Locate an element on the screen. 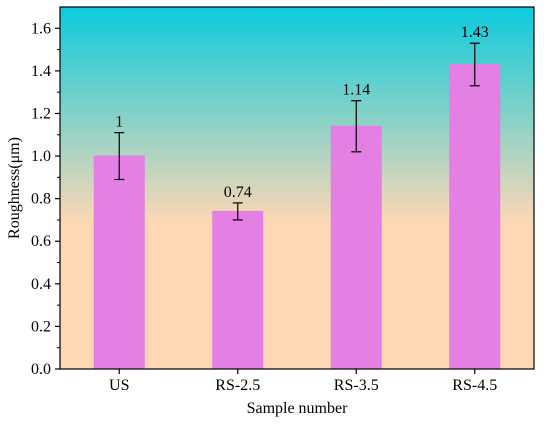 Image resolution: width=550 pixels, height=425 pixels. data-label: 0.74 is located at coordinates (238, 192).